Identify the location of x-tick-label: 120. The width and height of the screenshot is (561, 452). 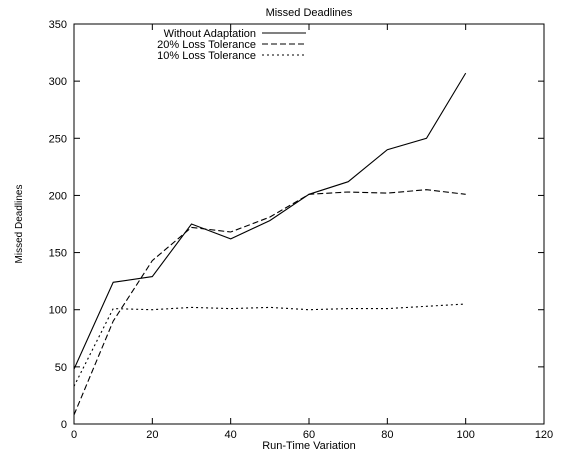
(544, 435).